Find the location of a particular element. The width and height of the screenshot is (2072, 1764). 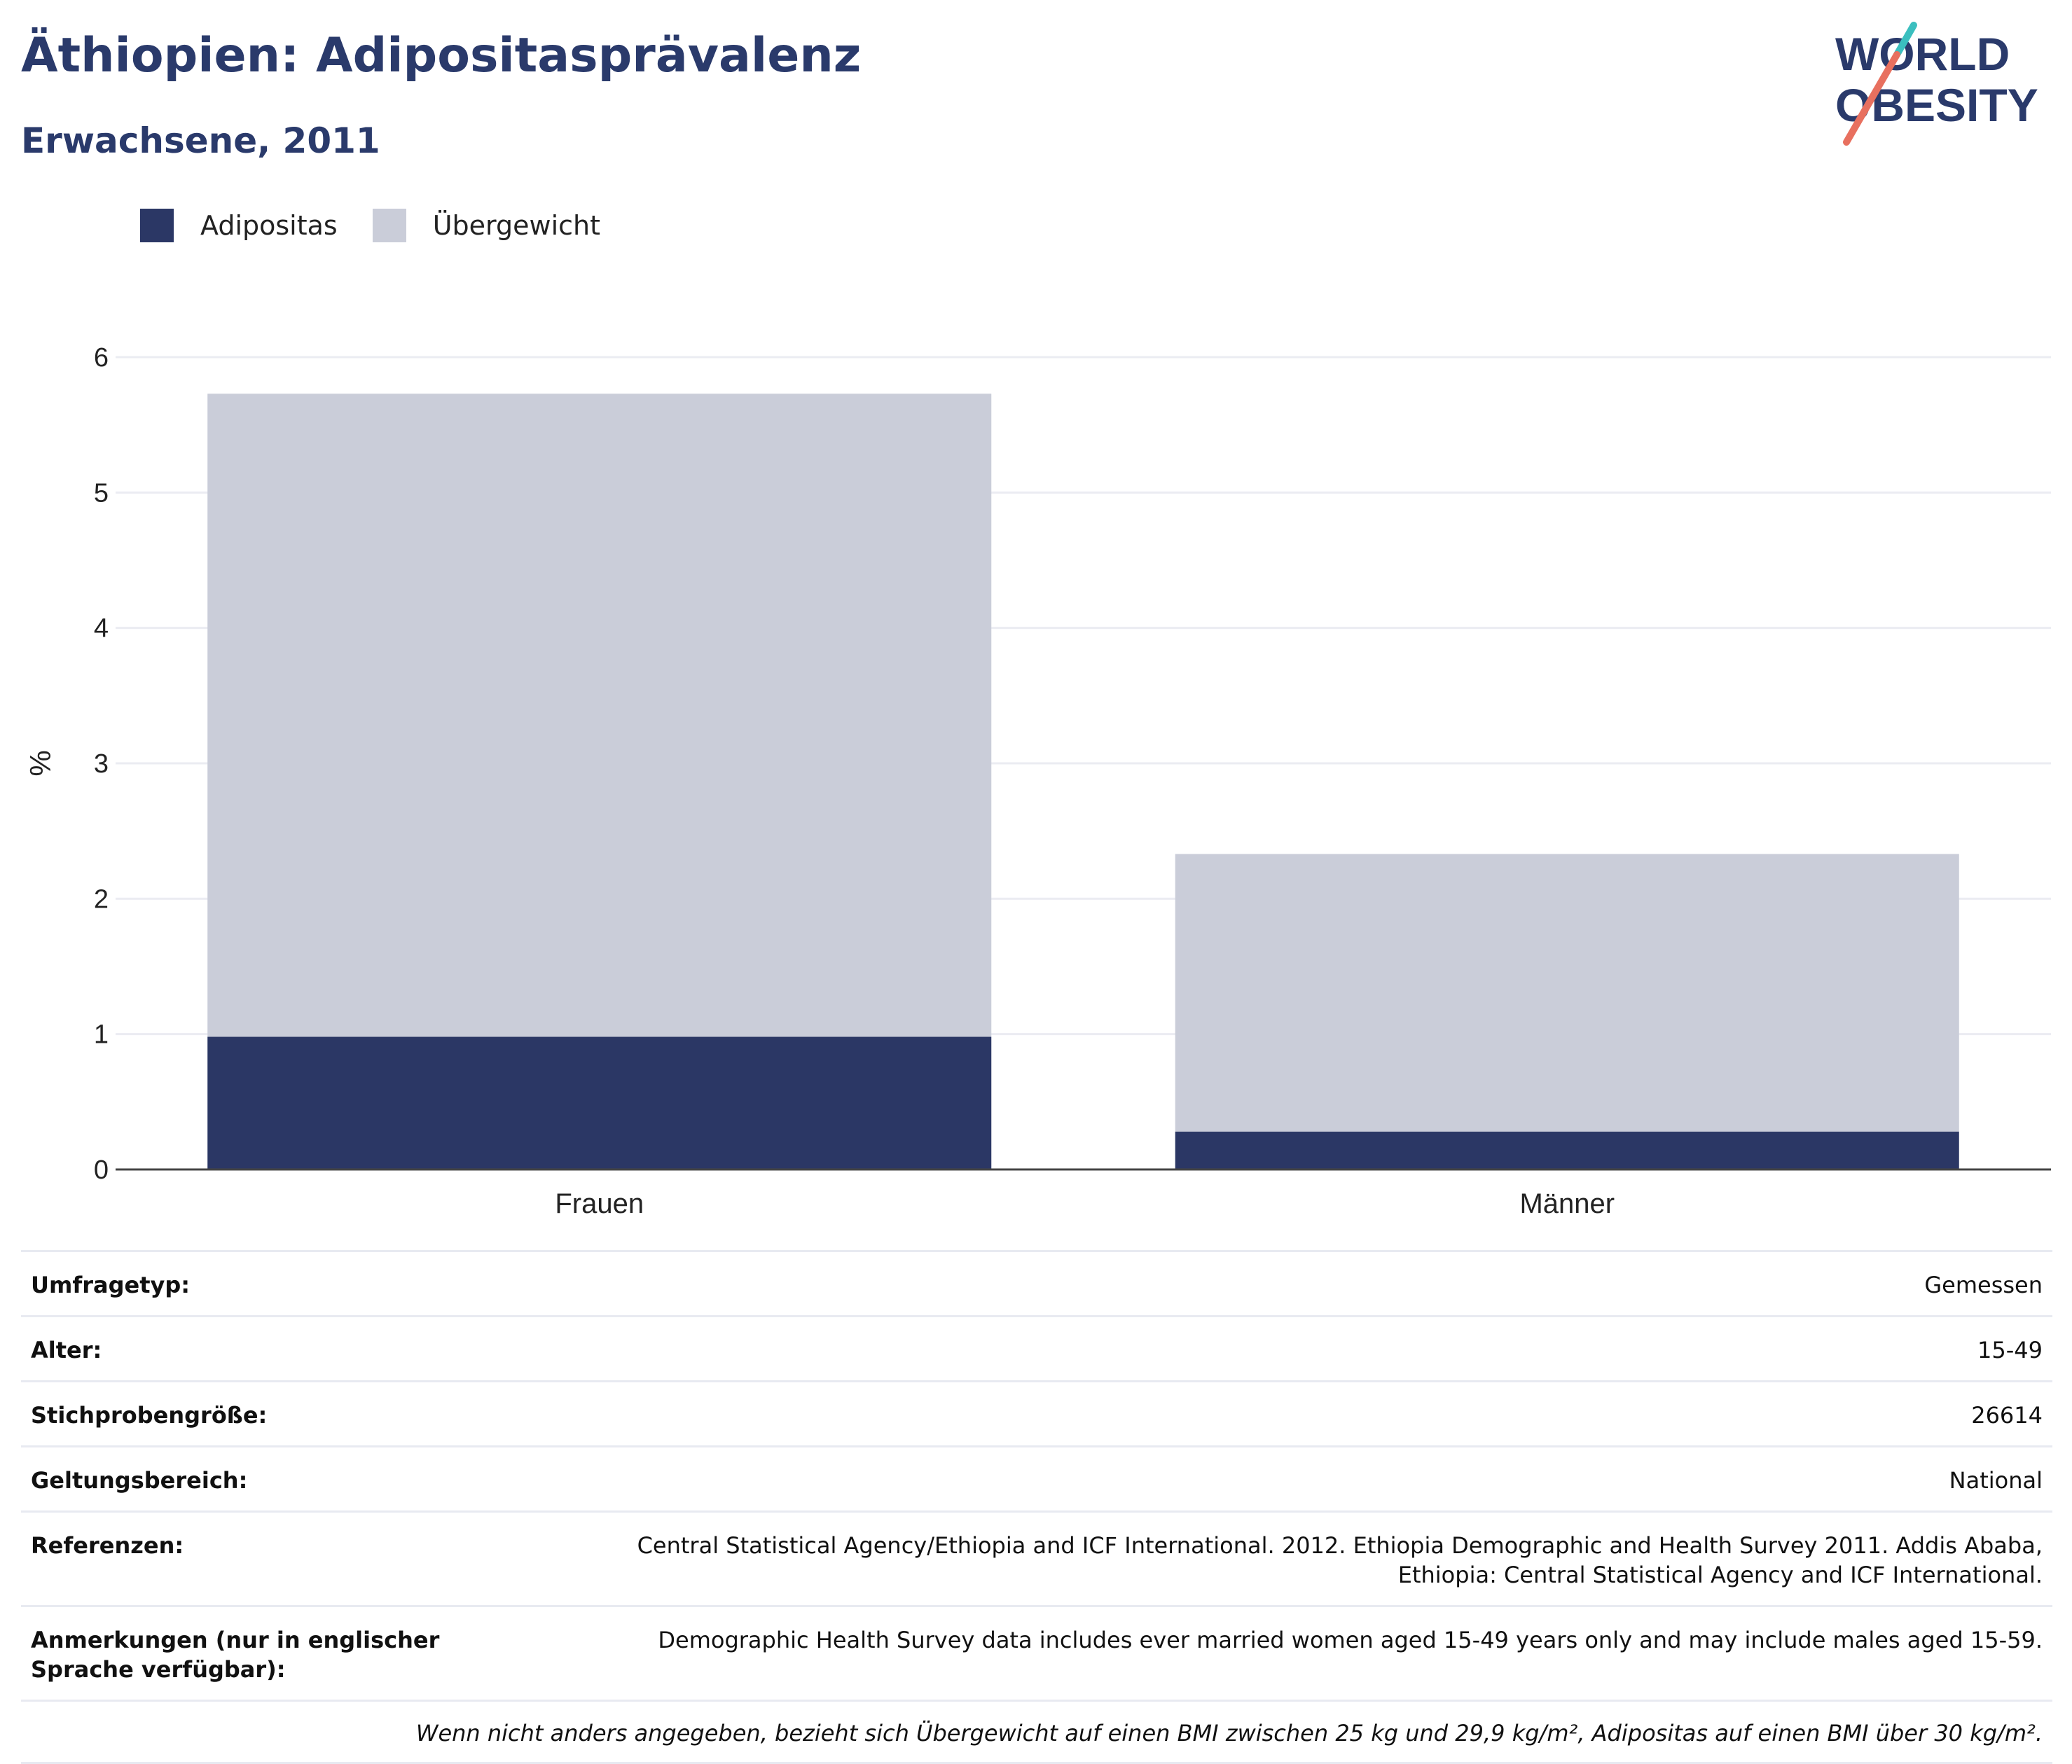

logo-line1: WORLD is located at coordinates (1923, 54).